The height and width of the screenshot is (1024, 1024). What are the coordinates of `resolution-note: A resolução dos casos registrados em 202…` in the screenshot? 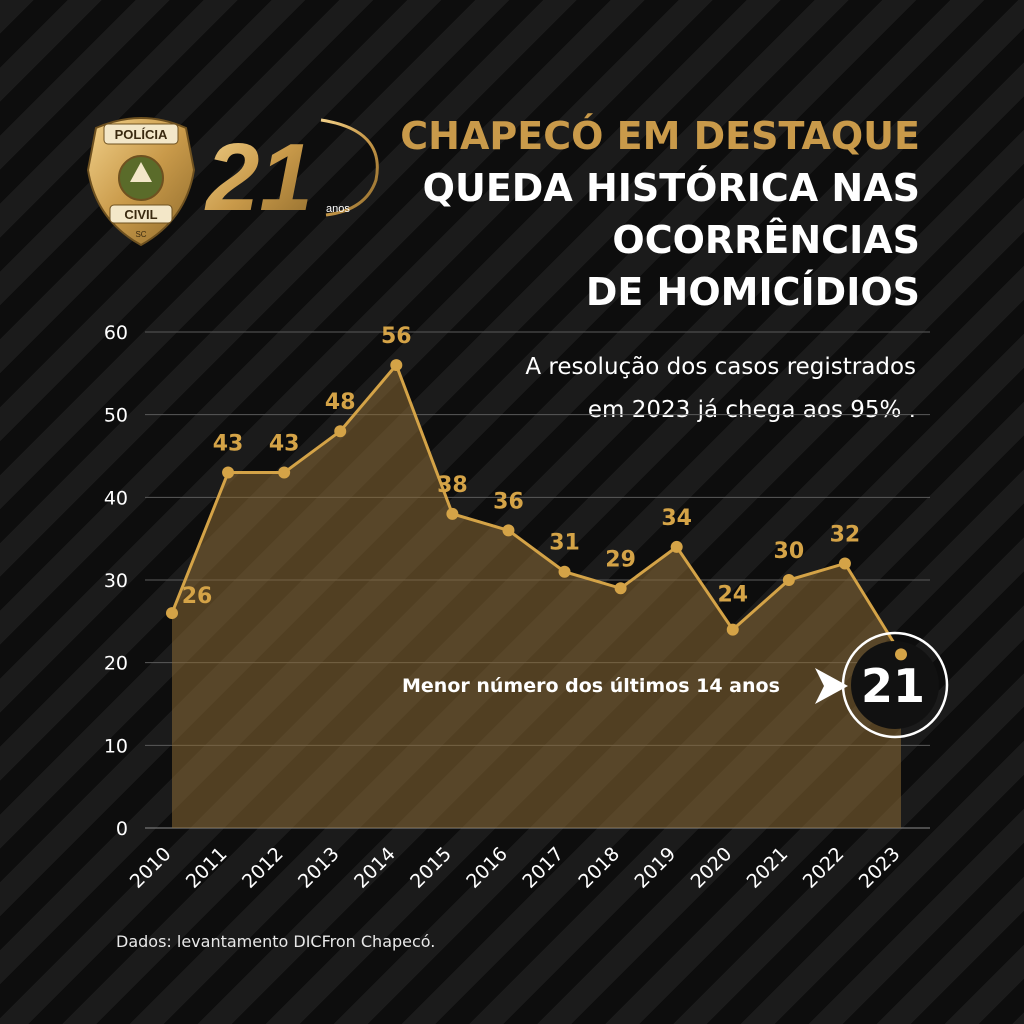 It's located at (720, 388).